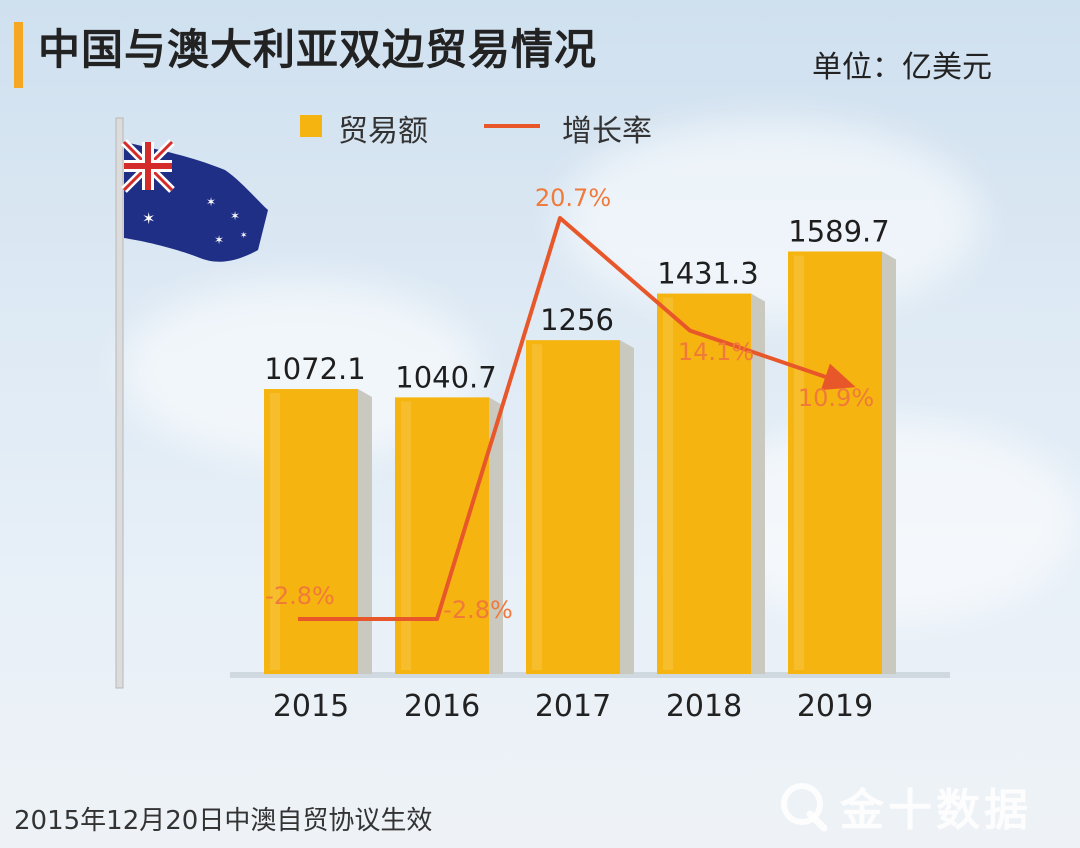  What do you see at coordinates (902, 67) in the screenshot?
I see `unit-label: 单位：亿美元` at bounding box center [902, 67].